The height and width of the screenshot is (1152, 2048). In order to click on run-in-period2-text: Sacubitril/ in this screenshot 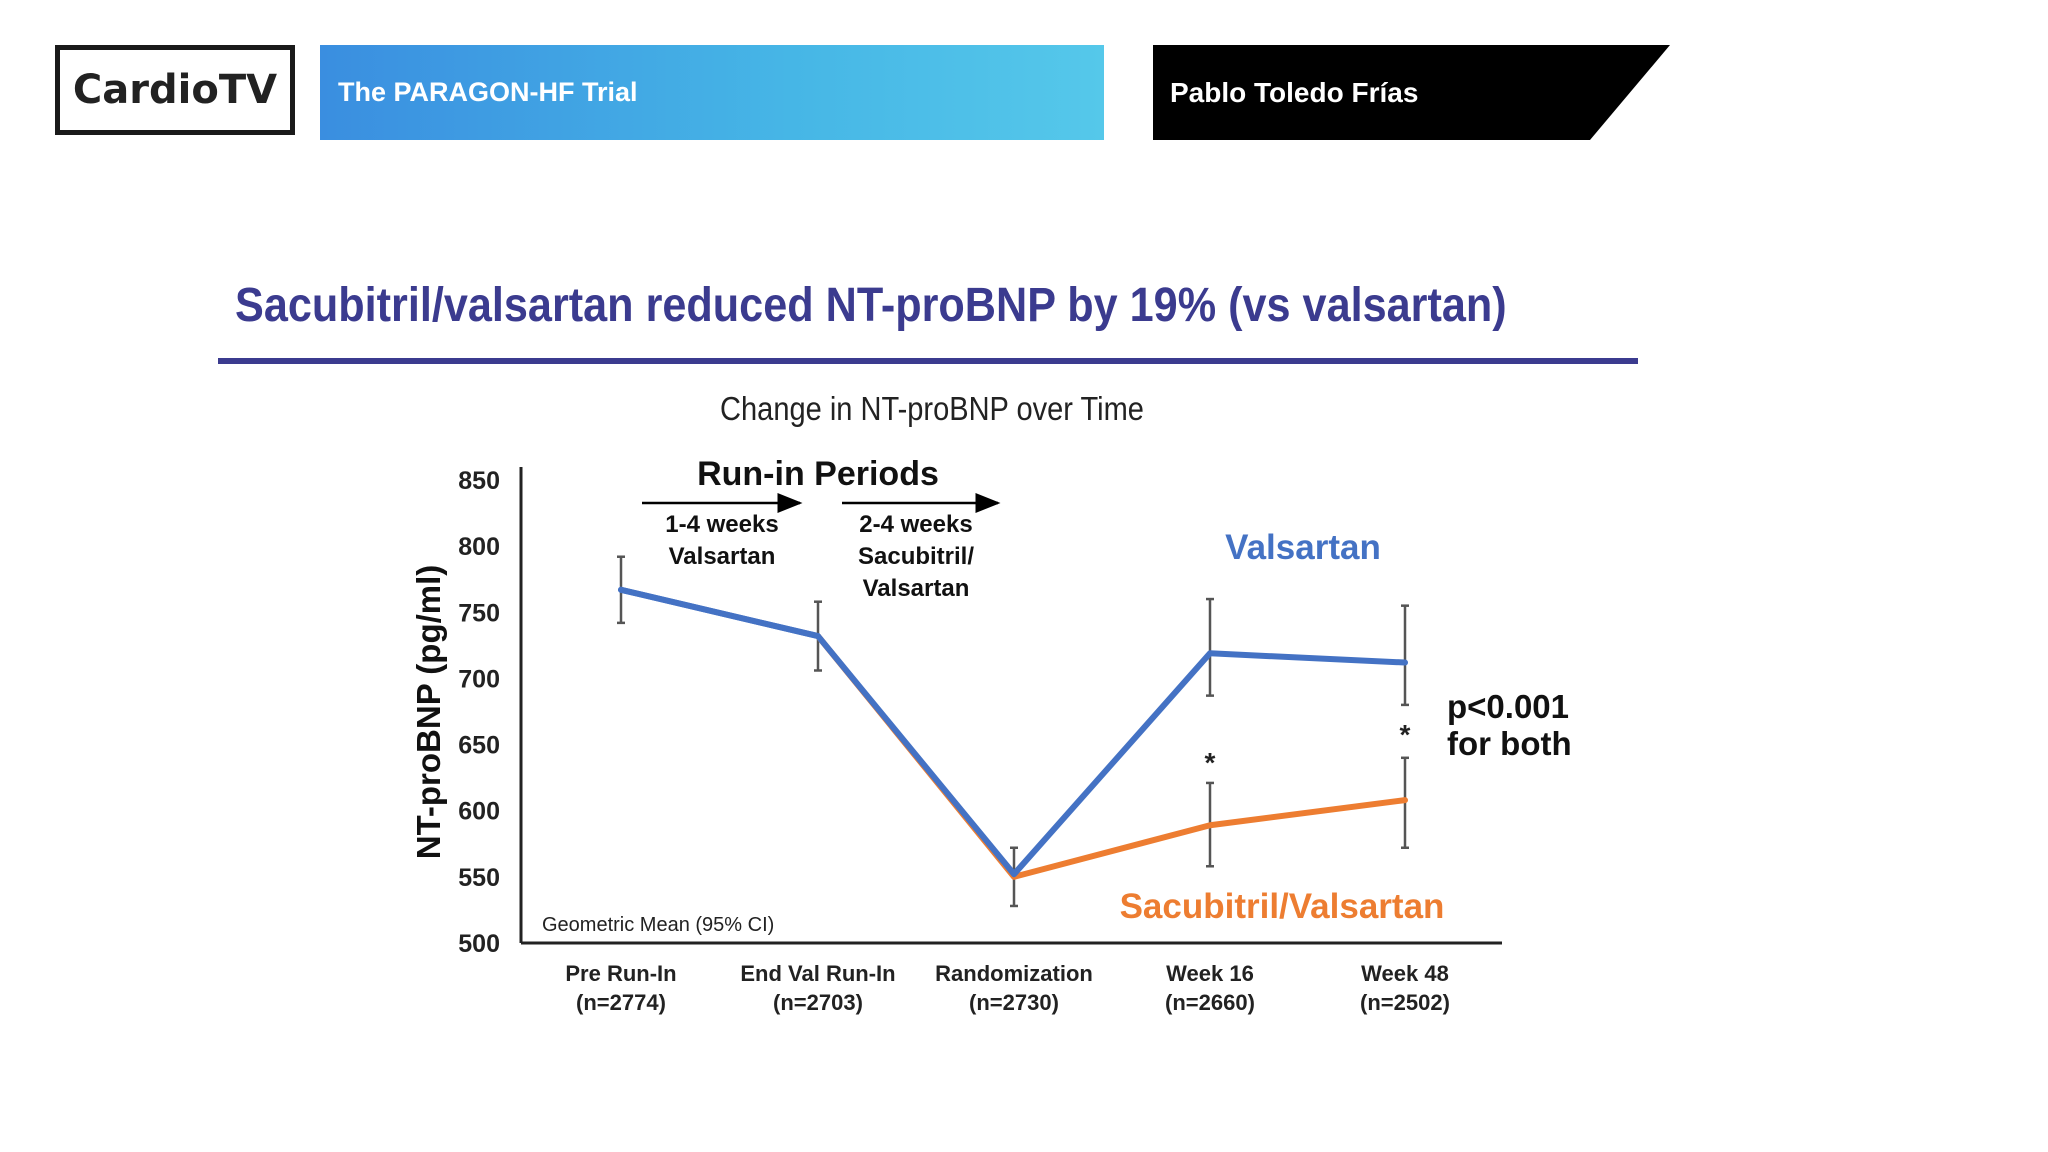, I will do `click(916, 556)`.